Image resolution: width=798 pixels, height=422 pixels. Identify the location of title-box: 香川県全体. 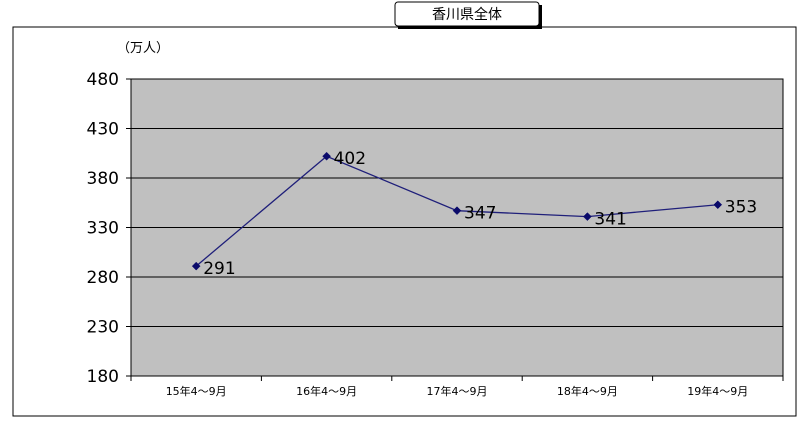
(468, 15).